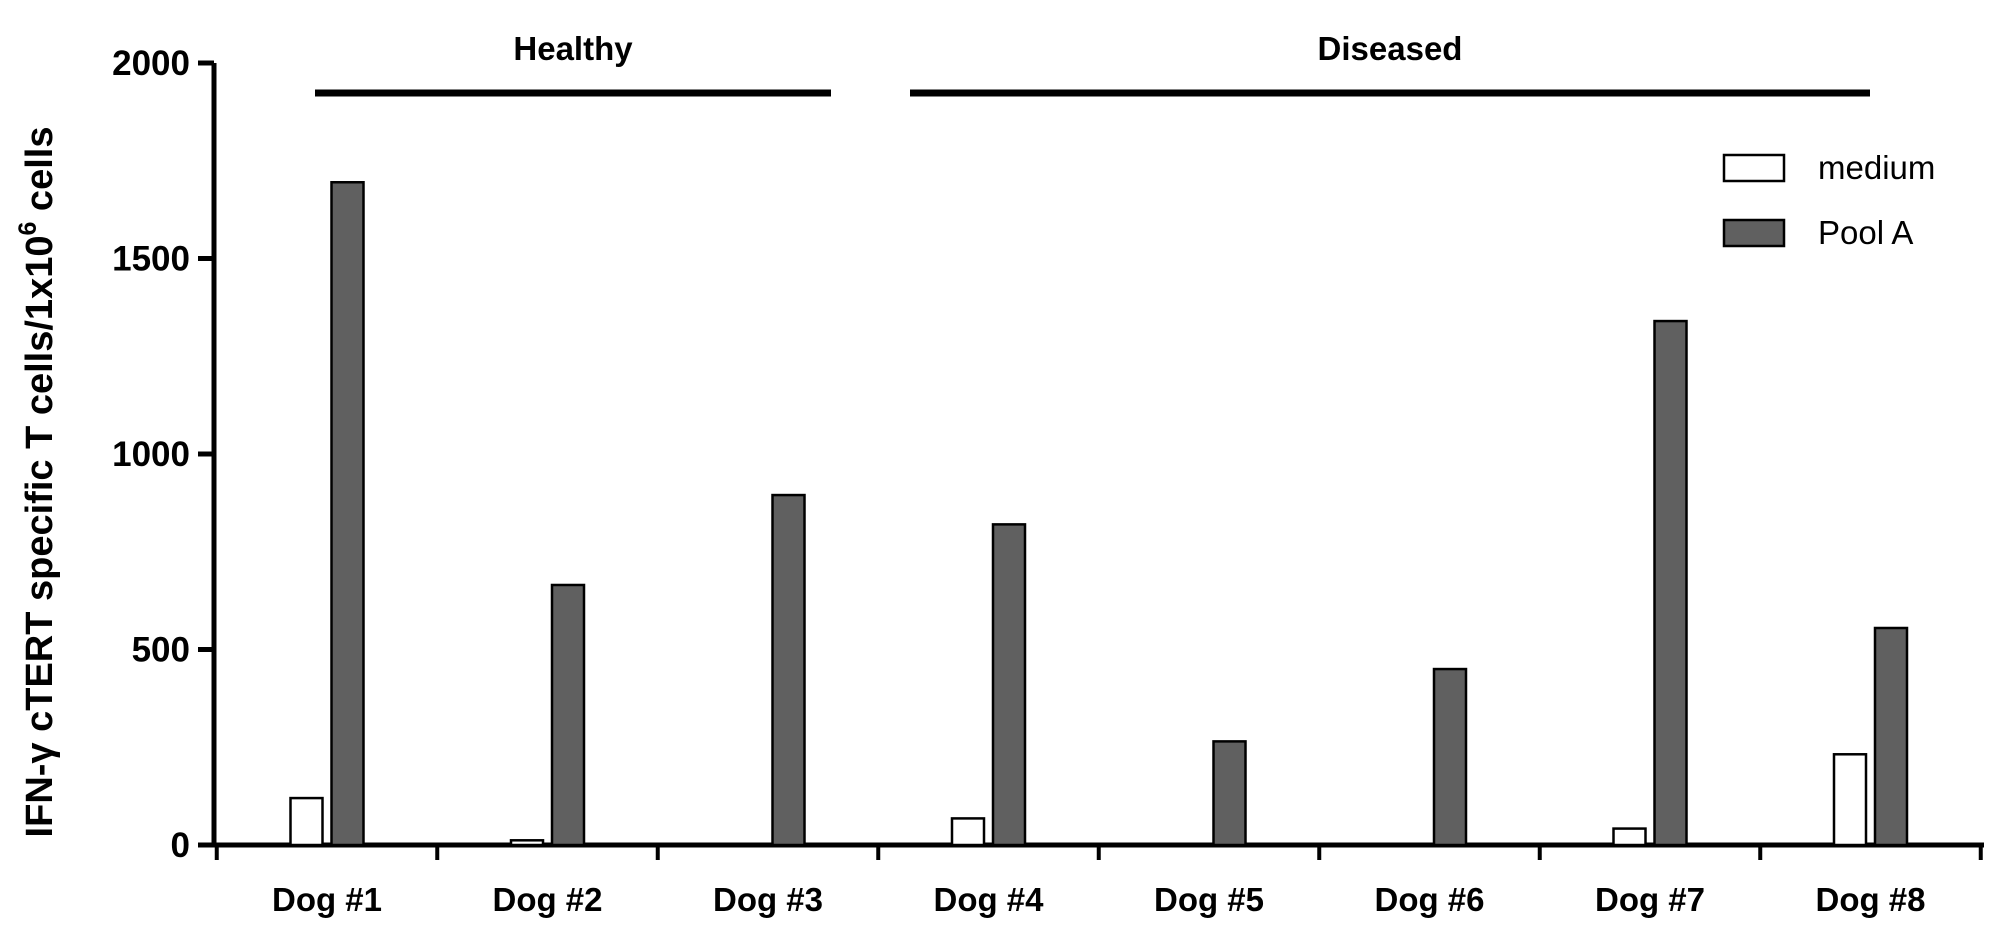 The height and width of the screenshot is (937, 2000). I want to click on x-tick-label: Dog #6, so click(1429, 899).